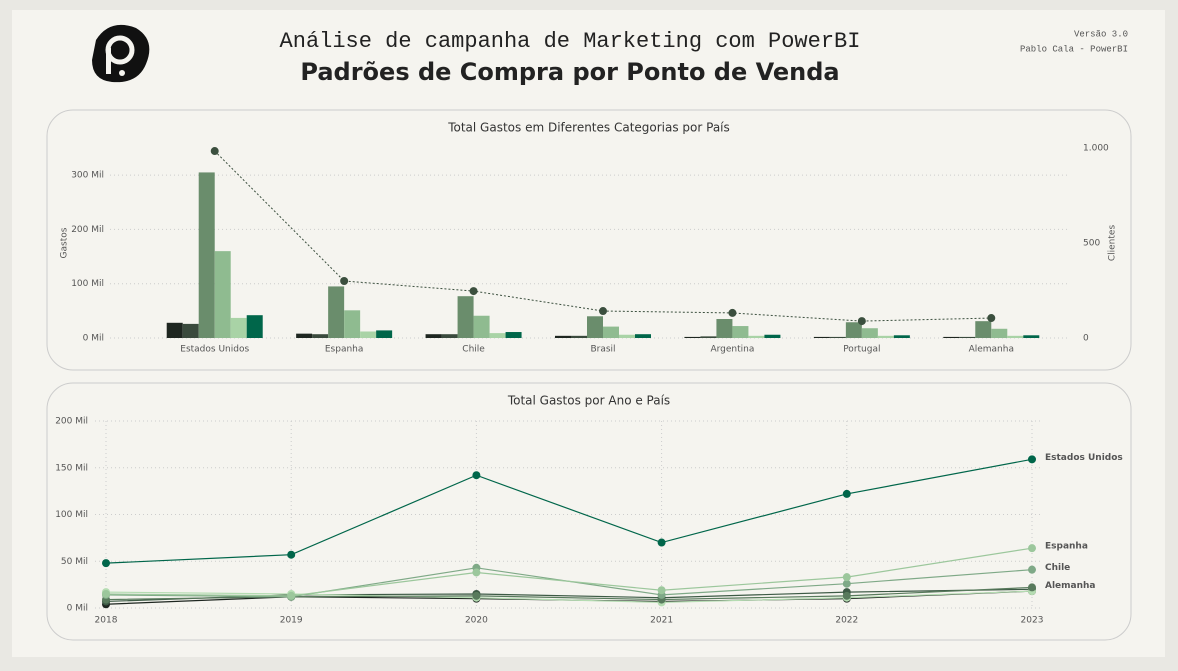 The image size is (1178, 671). I want to click on y-axis-label: Gastos, so click(65, 242).